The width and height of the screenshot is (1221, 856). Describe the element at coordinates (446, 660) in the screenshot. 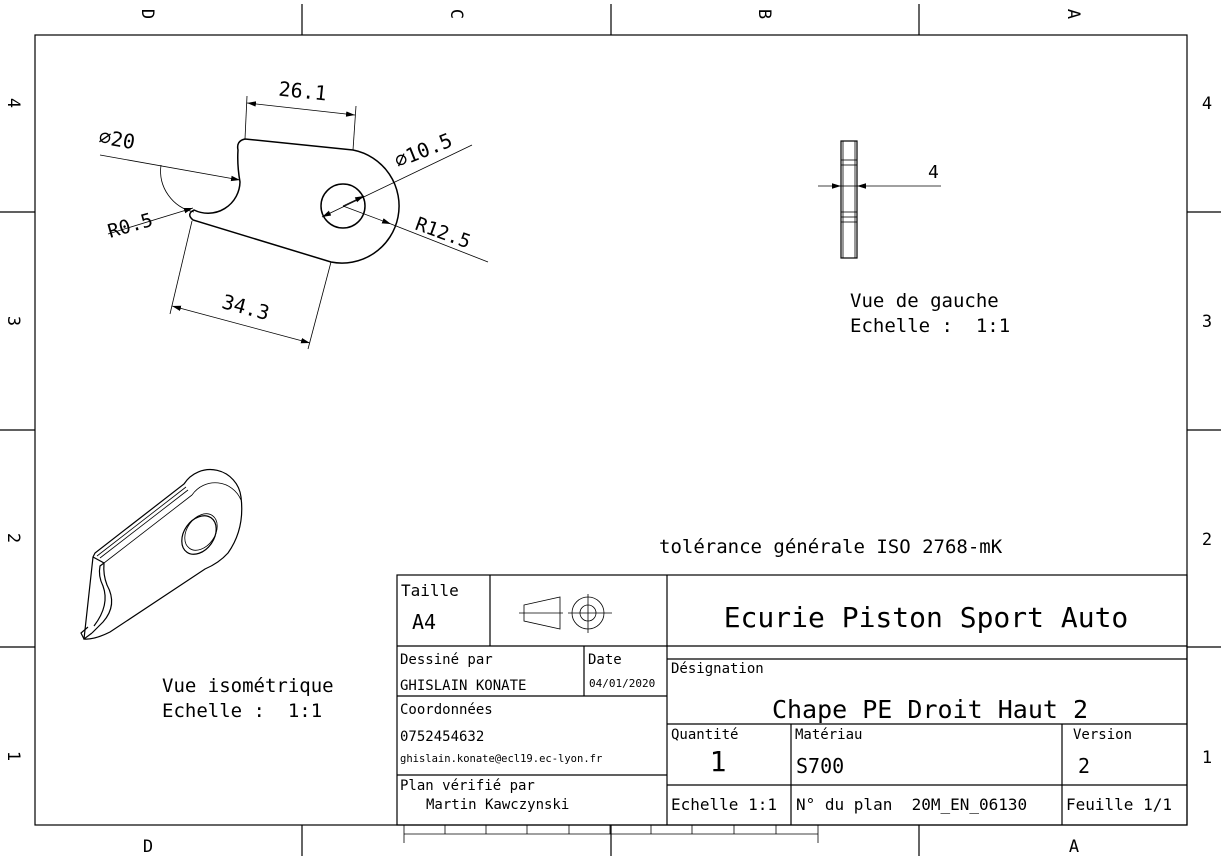

I see `dessine-label: Dessiné par` at that location.